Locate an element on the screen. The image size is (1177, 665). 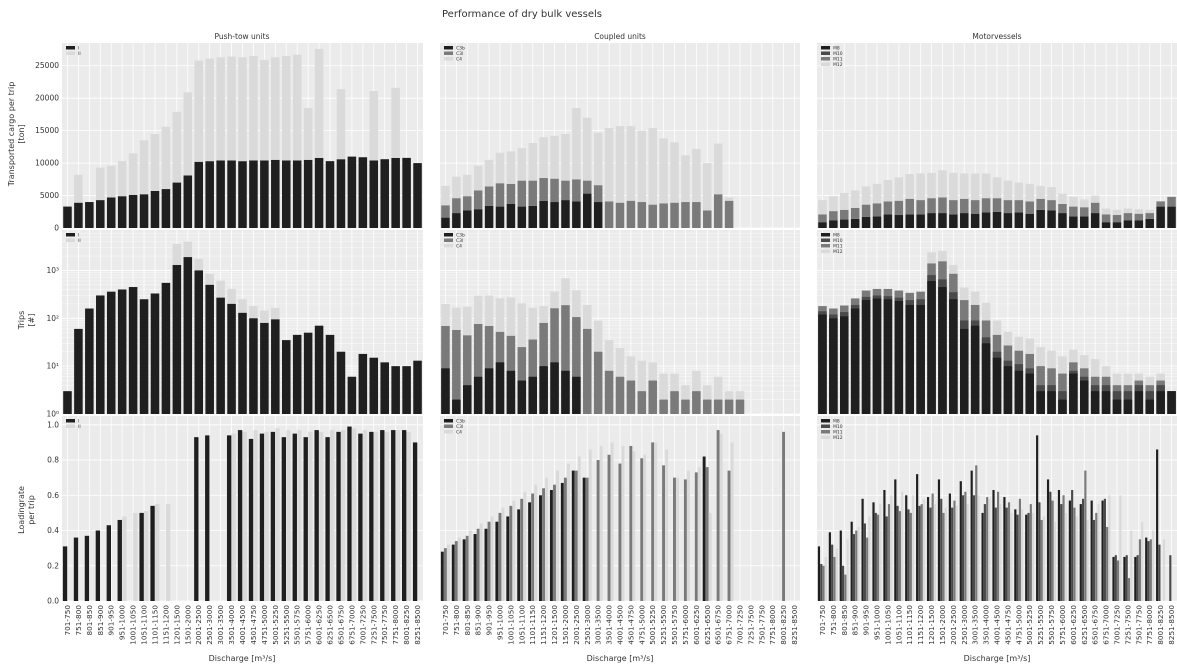
x-tick-label: 701-750 is located at coordinates (445, 620).